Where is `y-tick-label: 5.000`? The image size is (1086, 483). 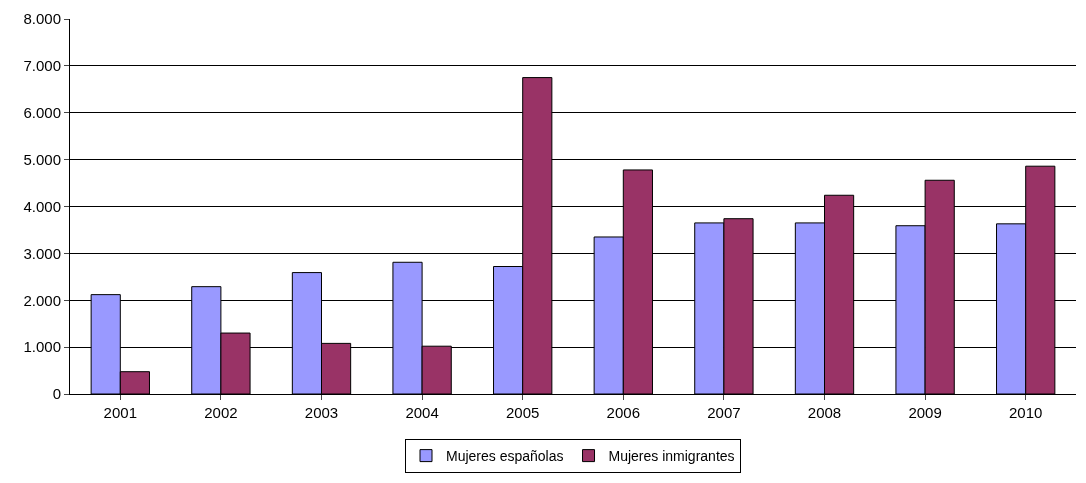
y-tick-label: 5.000 is located at coordinates (42, 159).